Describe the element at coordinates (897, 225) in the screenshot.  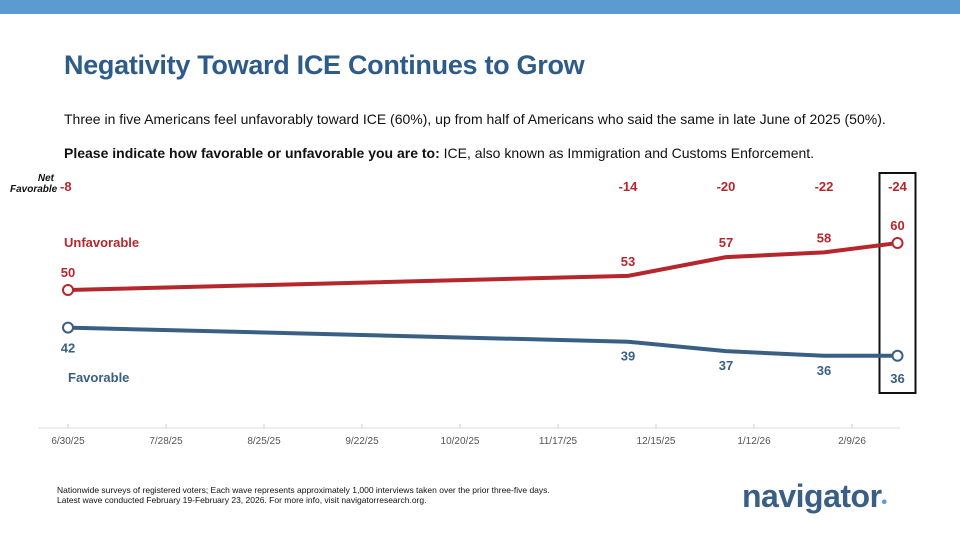
I see `unfavorable-data-label: 60` at that location.